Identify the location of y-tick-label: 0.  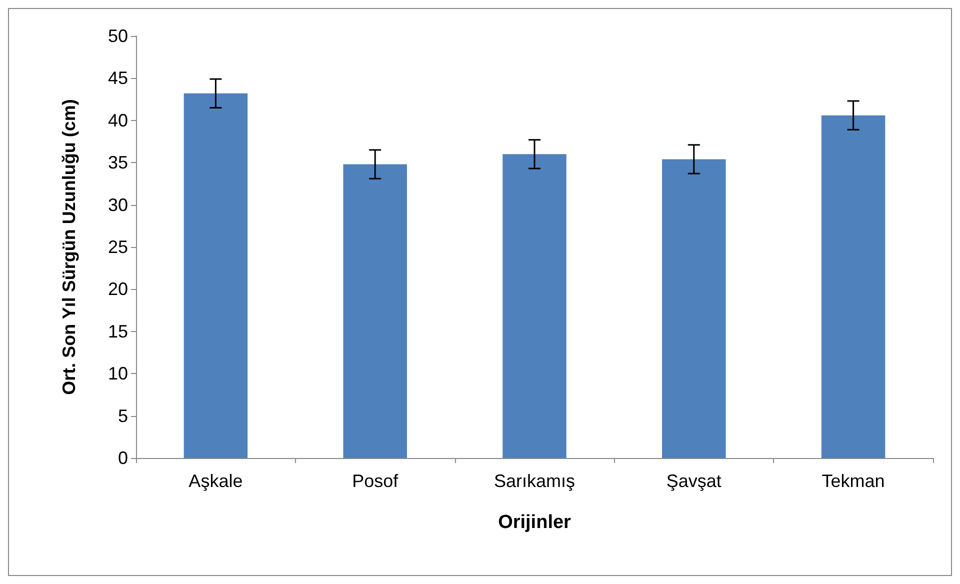
(123, 458).